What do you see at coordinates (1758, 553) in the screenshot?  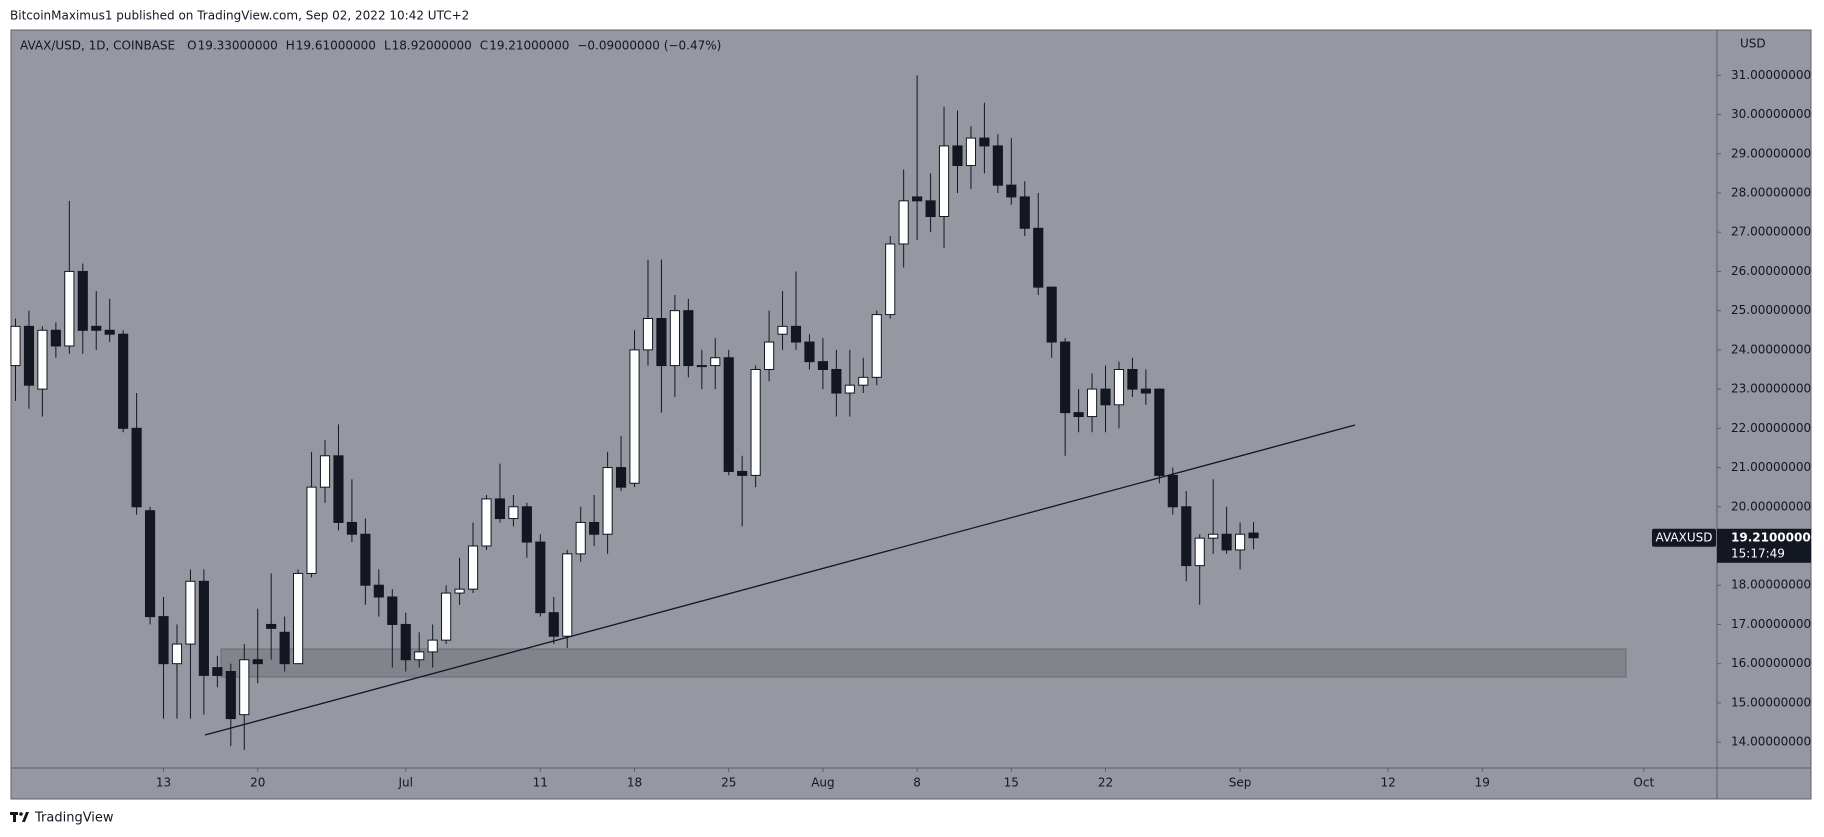 I see `price-tag-countdown: 15:17:49` at bounding box center [1758, 553].